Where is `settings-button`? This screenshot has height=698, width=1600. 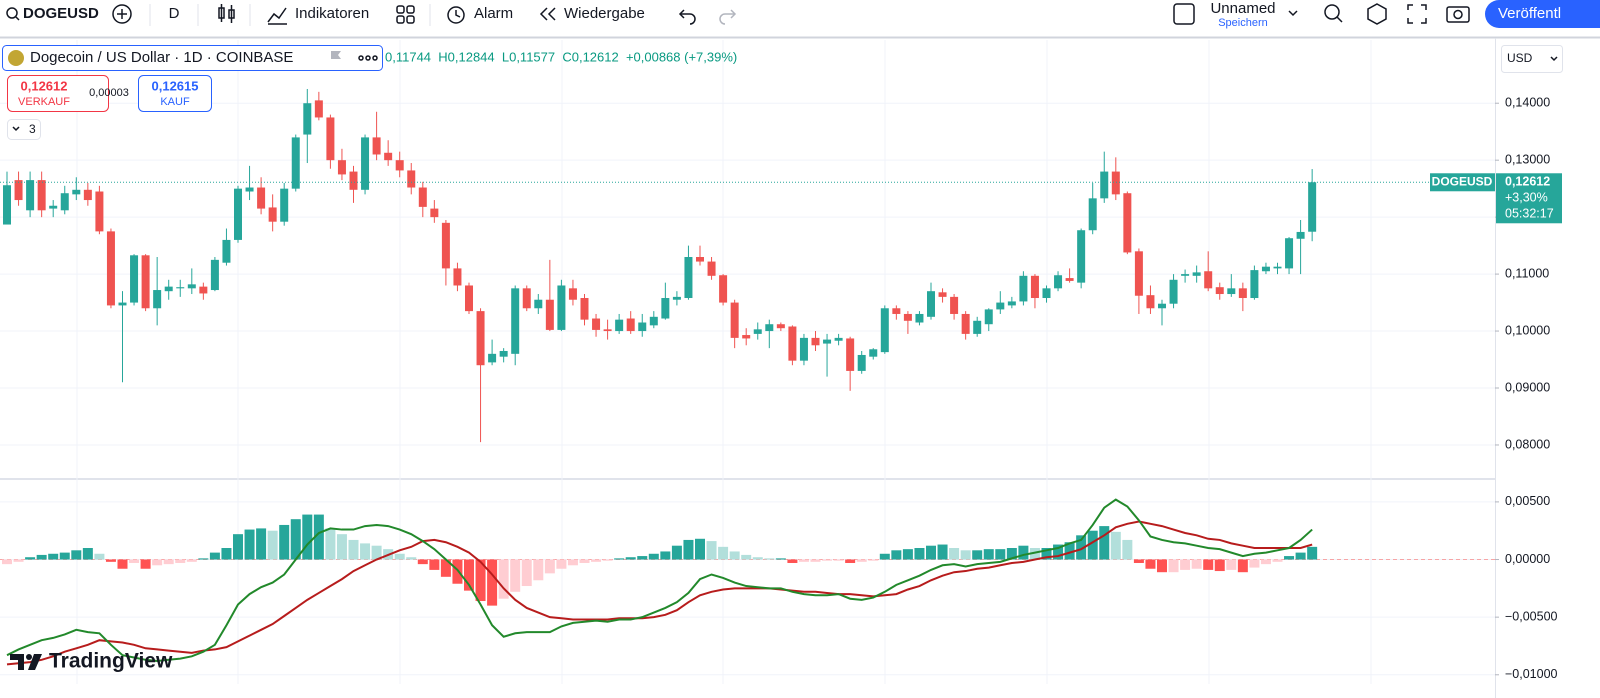 settings-button is located at coordinates (1377, 14).